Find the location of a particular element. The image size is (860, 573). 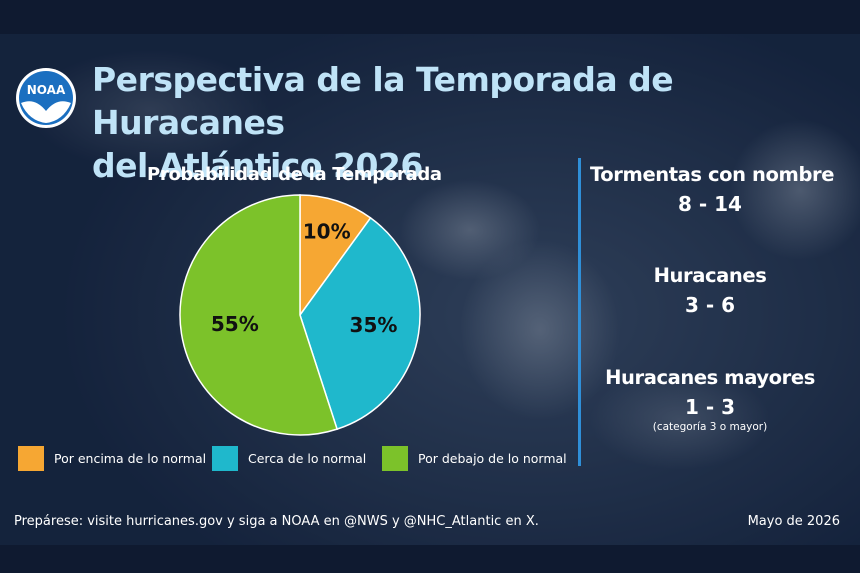

stat-value: 1 - 3 is located at coordinates (710, 407).